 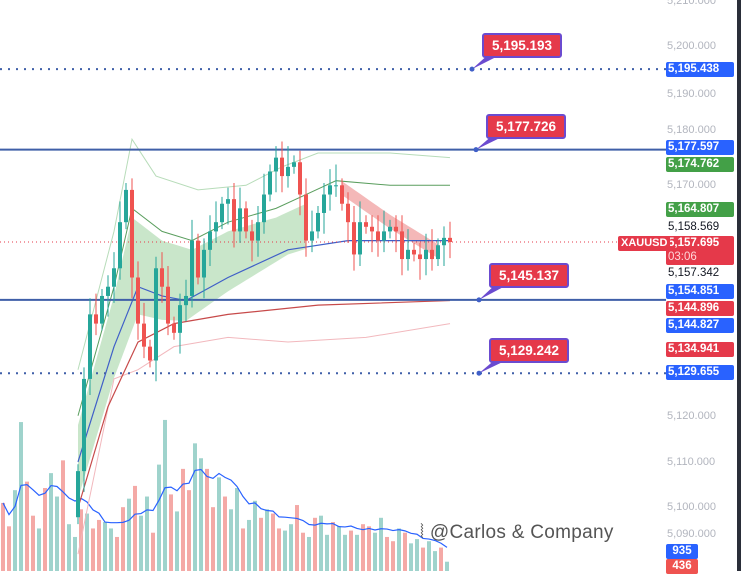 What do you see at coordinates (691, 185) in the screenshot?
I see `axis-tick-label: 5,170.000` at bounding box center [691, 185].